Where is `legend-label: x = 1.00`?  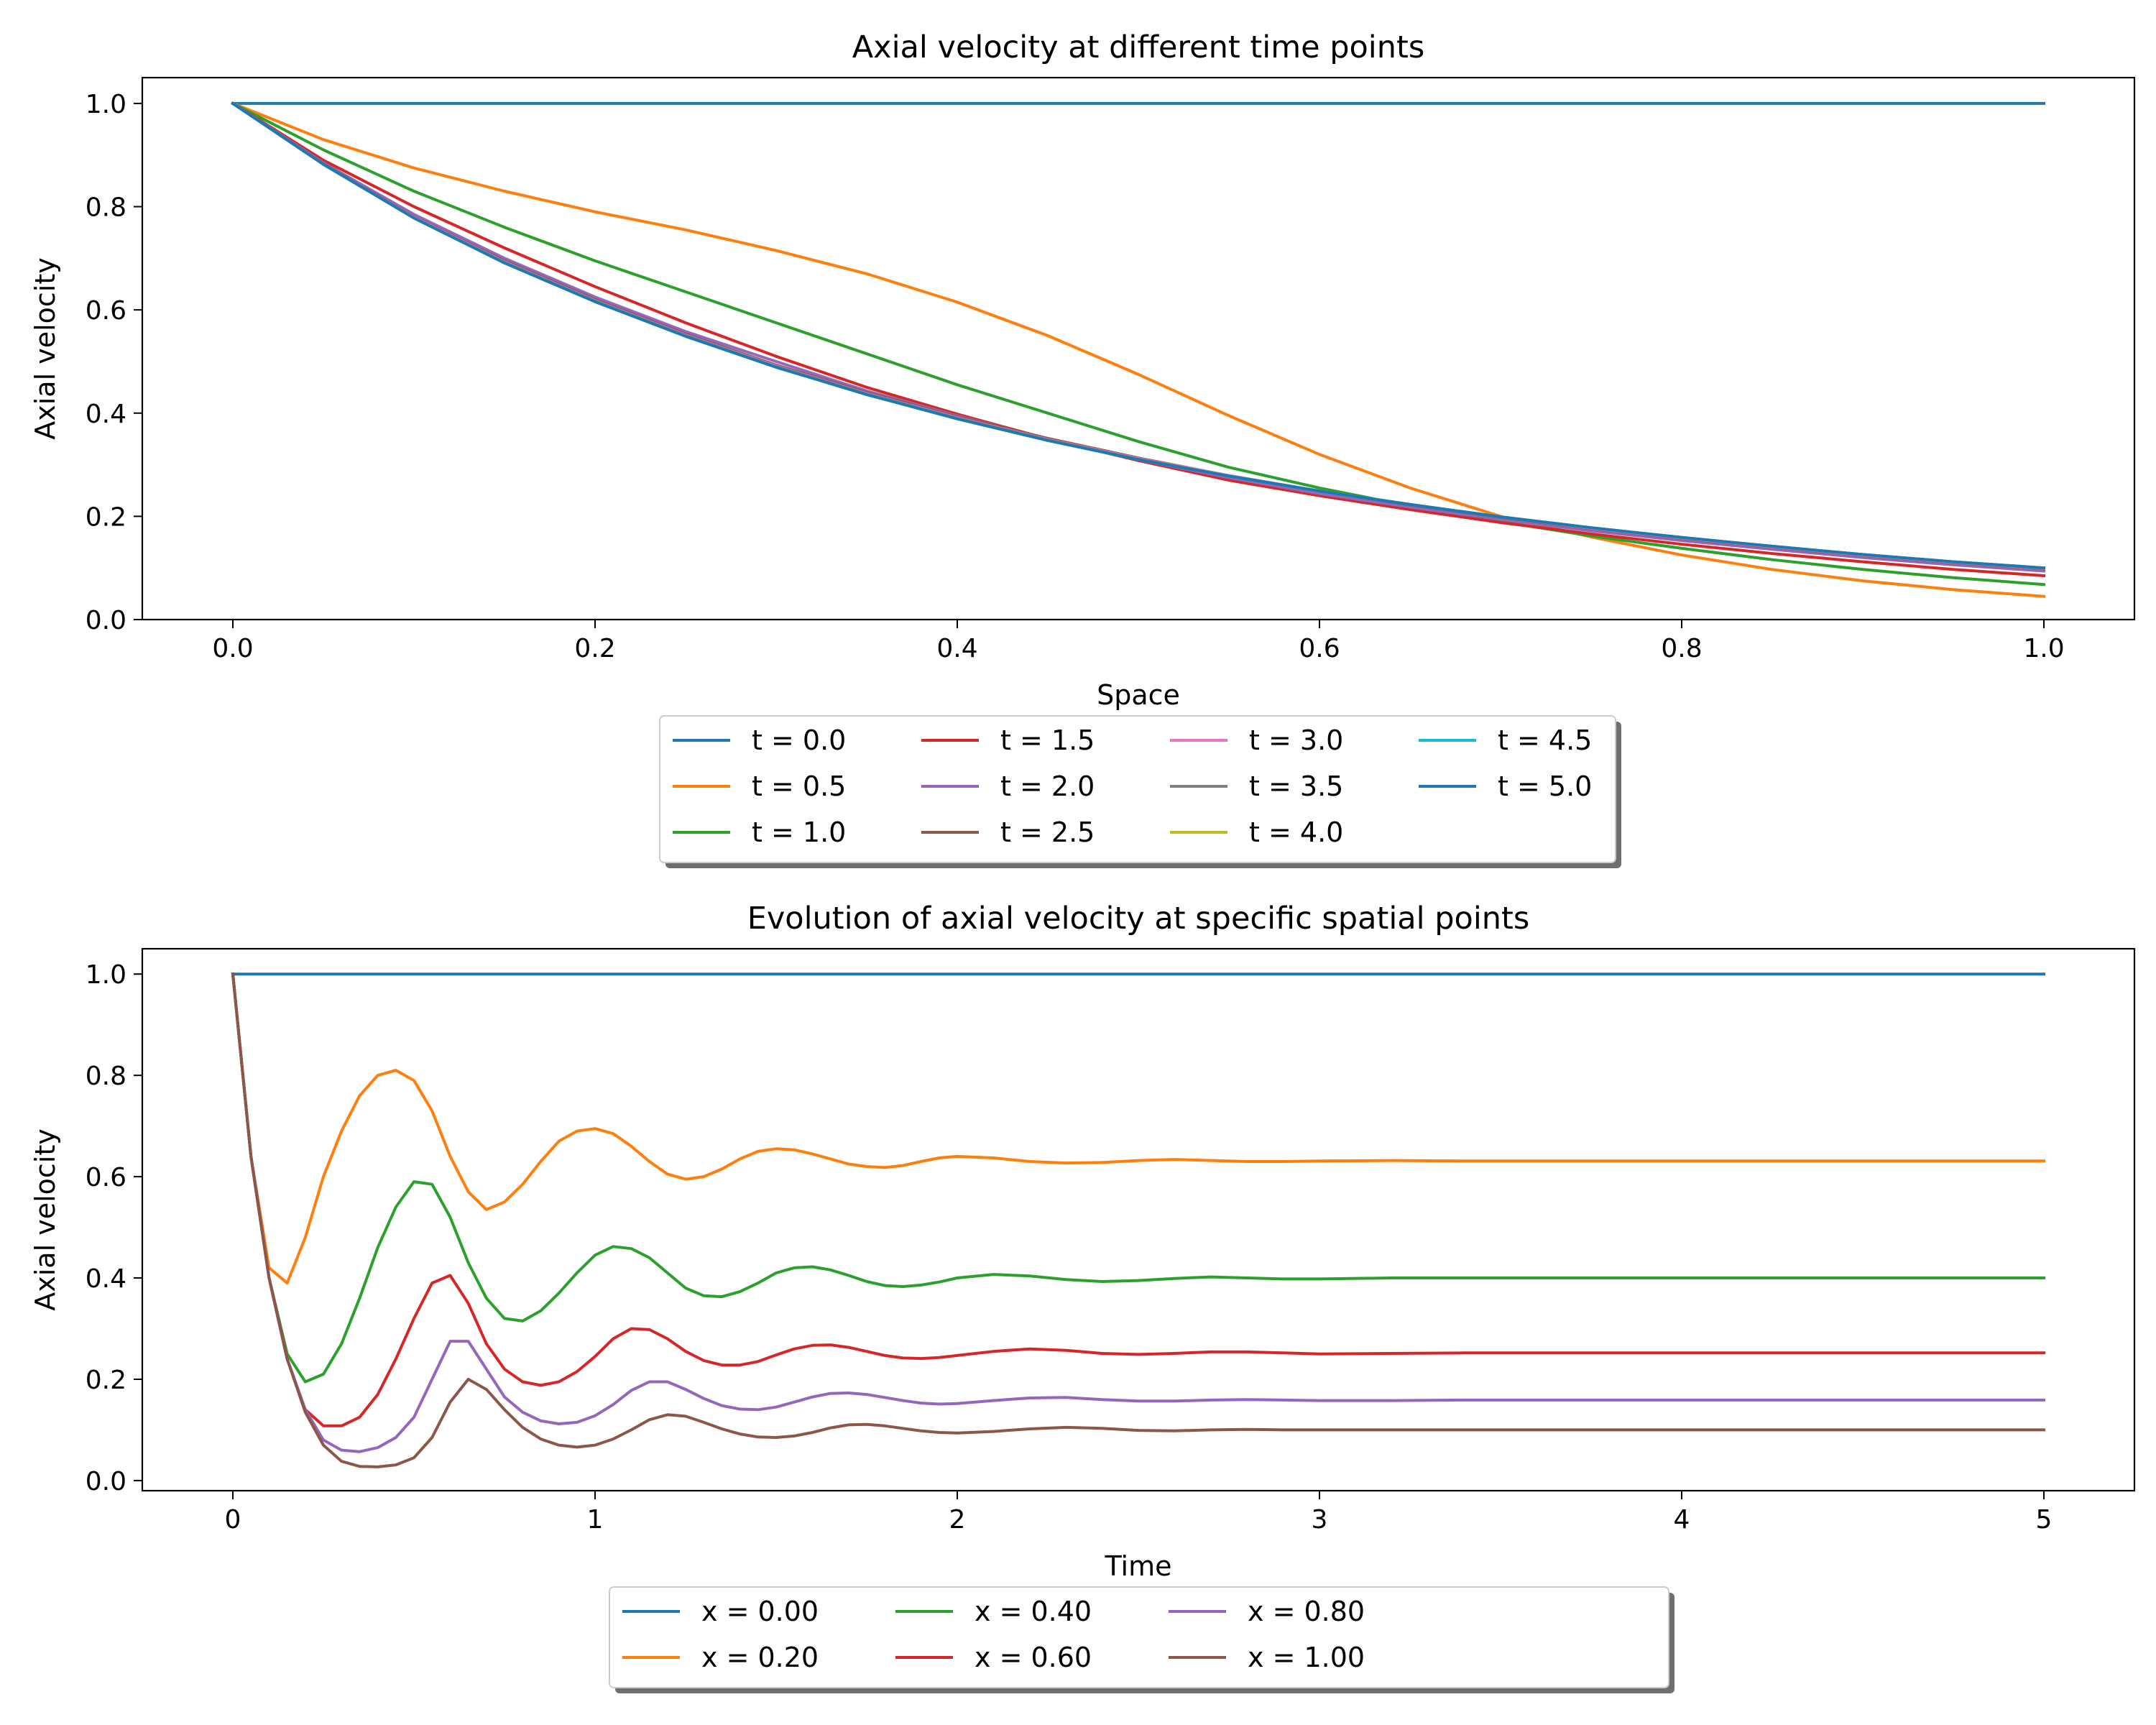
legend-label: x = 1.00 is located at coordinates (1306, 1657).